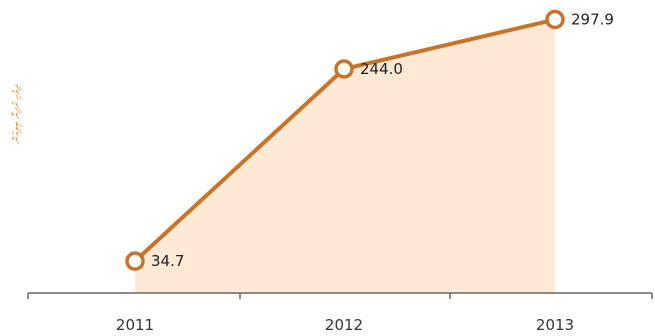 The height and width of the screenshot is (336, 655). I want to click on x-tick-label-2012: 2012, so click(344, 325).